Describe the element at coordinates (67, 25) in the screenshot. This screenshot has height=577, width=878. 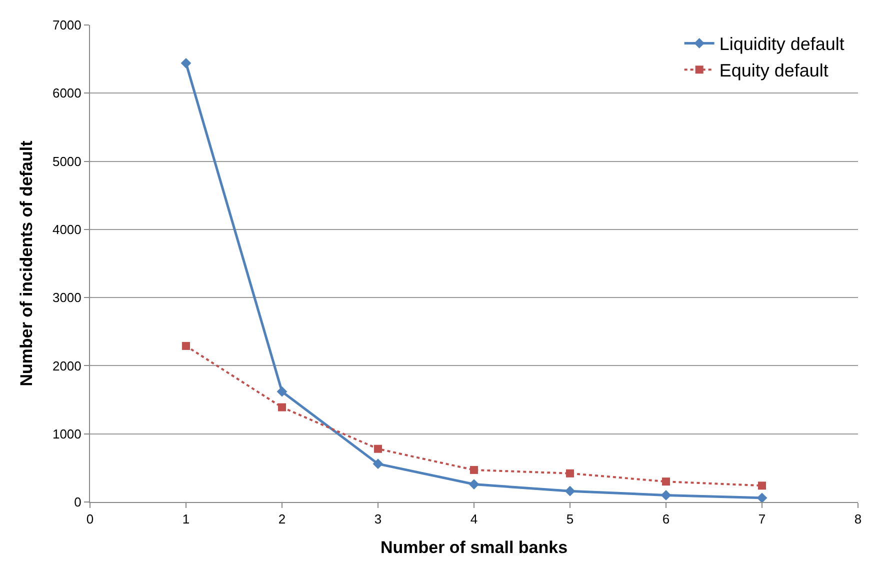
I see `y-tick-label: 7000` at that location.